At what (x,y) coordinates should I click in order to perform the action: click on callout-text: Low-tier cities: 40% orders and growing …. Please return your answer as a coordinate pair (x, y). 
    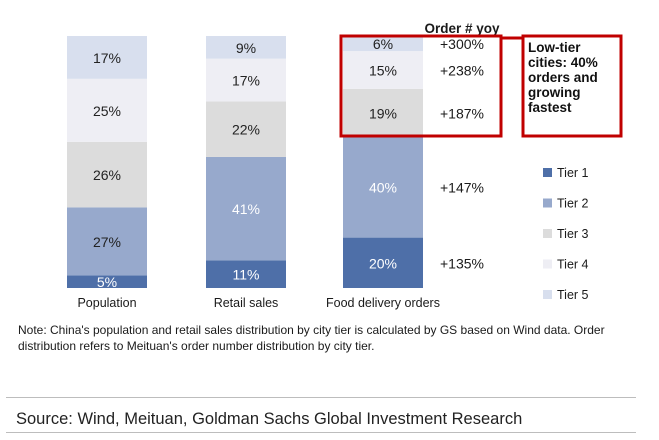
    Looking at the image, I should click on (563, 77).